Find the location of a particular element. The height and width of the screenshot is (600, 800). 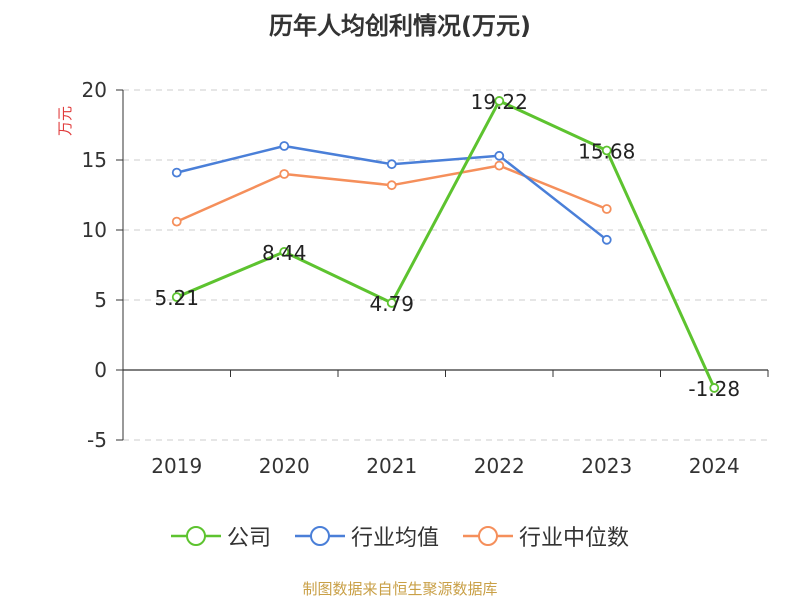

legend-swatch-industry-median is located at coordinates (488, 536).